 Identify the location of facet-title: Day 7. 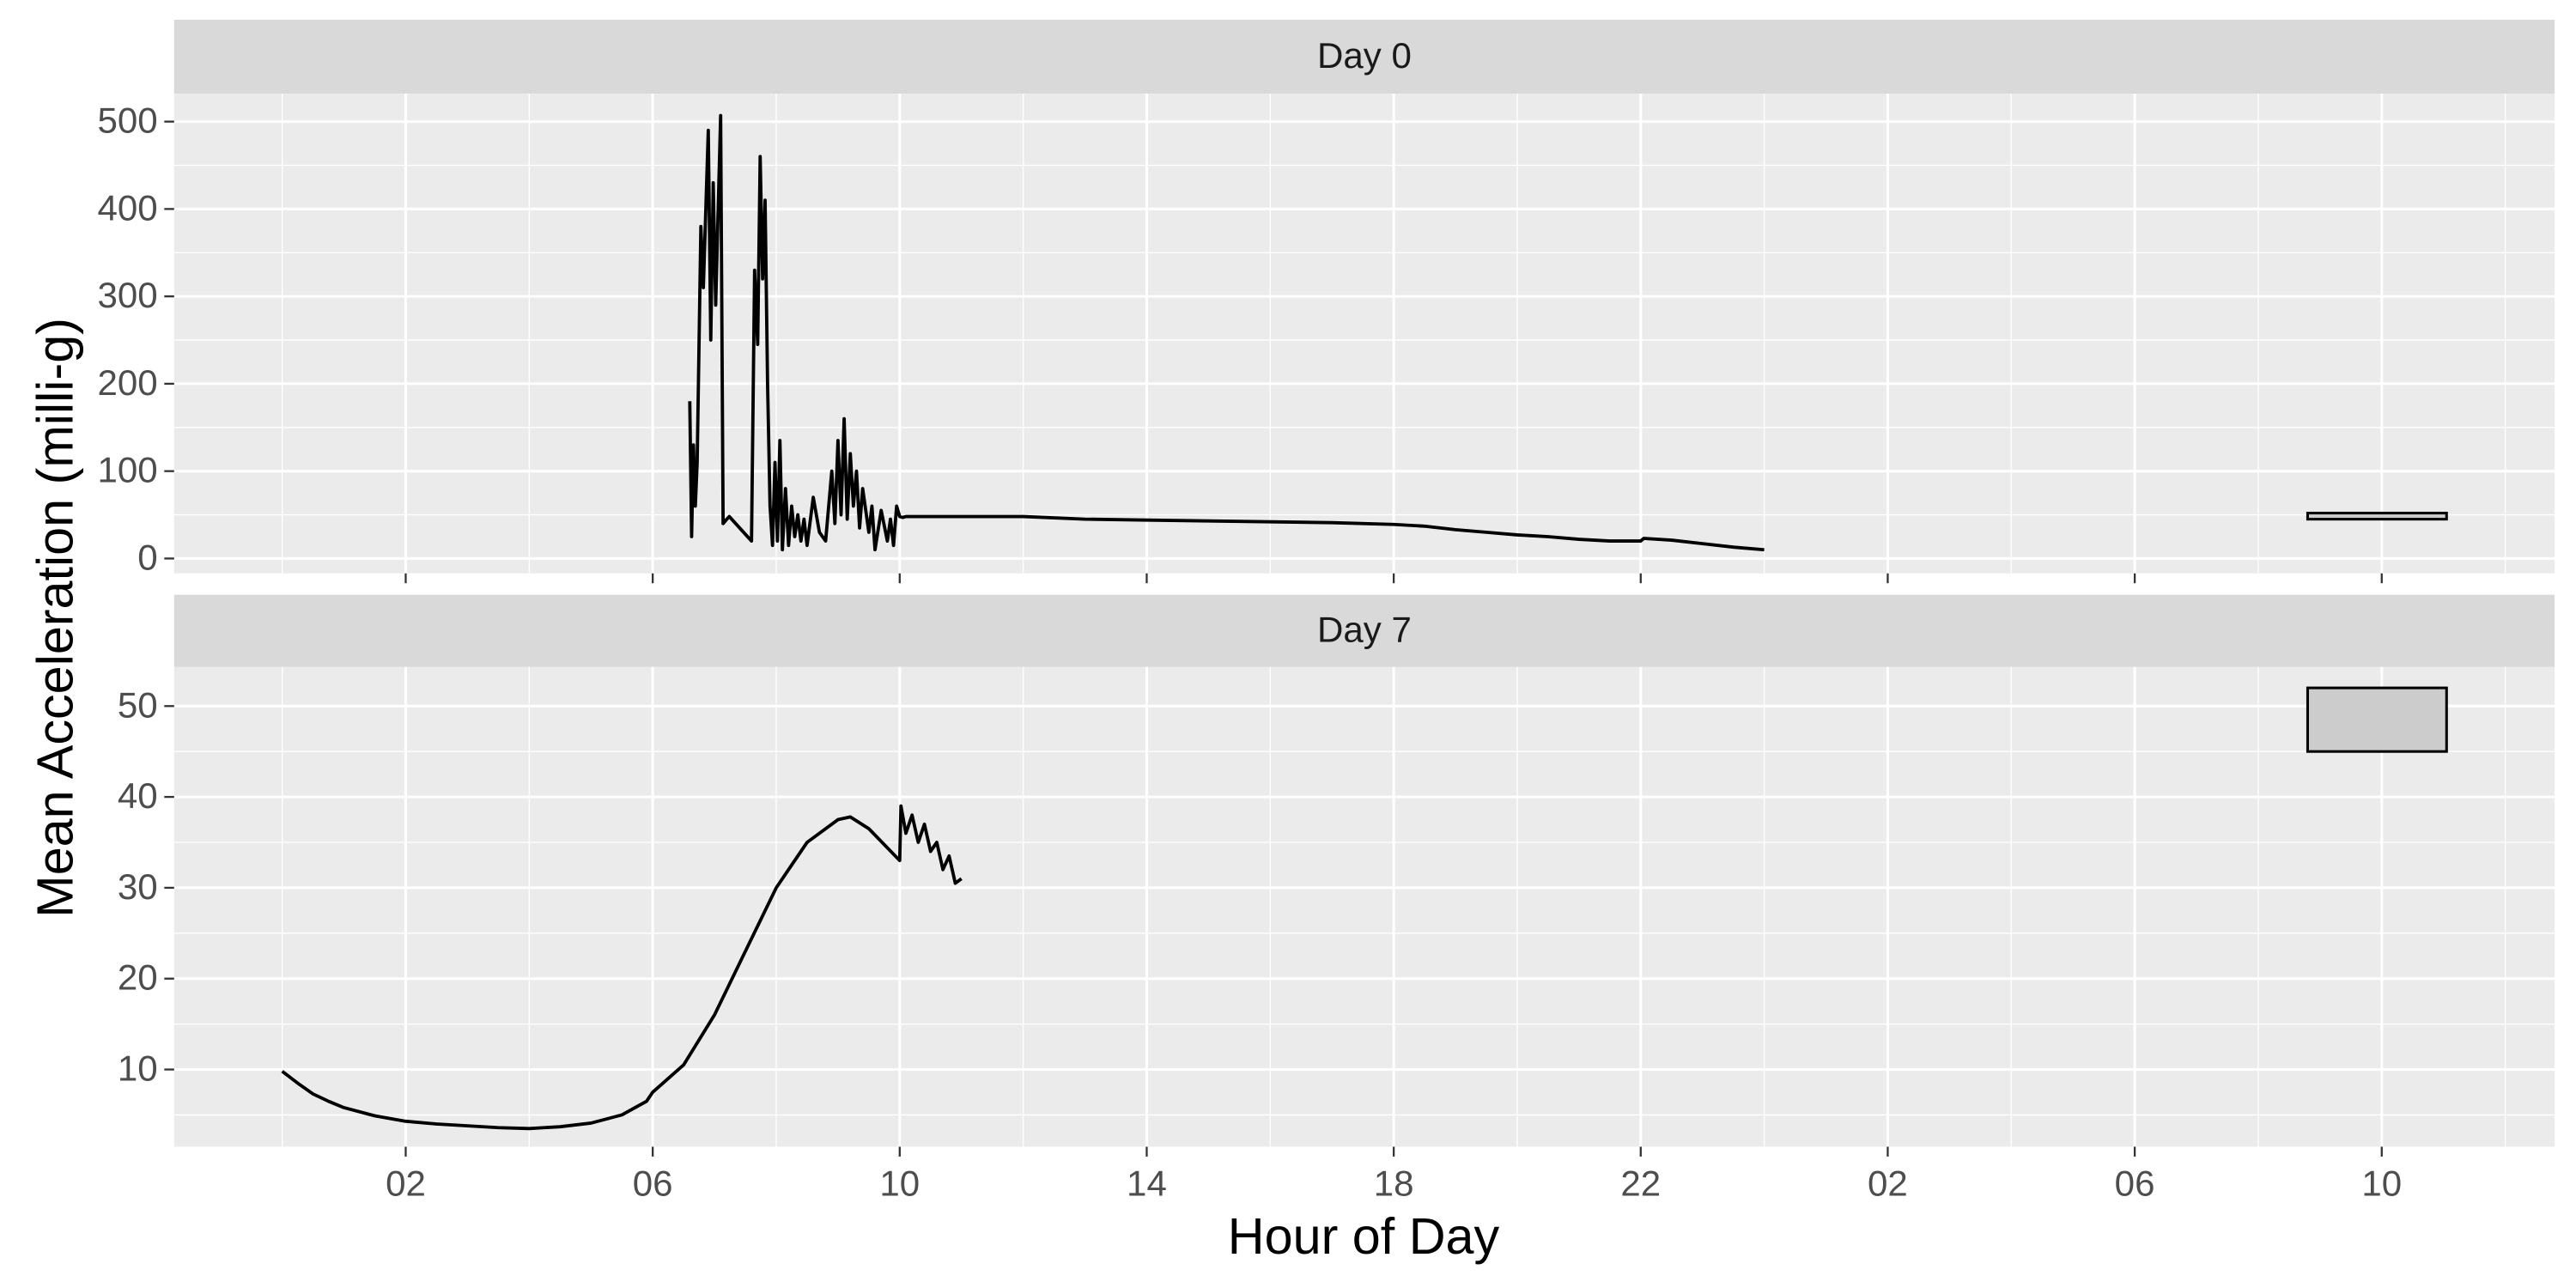
(1364, 630).